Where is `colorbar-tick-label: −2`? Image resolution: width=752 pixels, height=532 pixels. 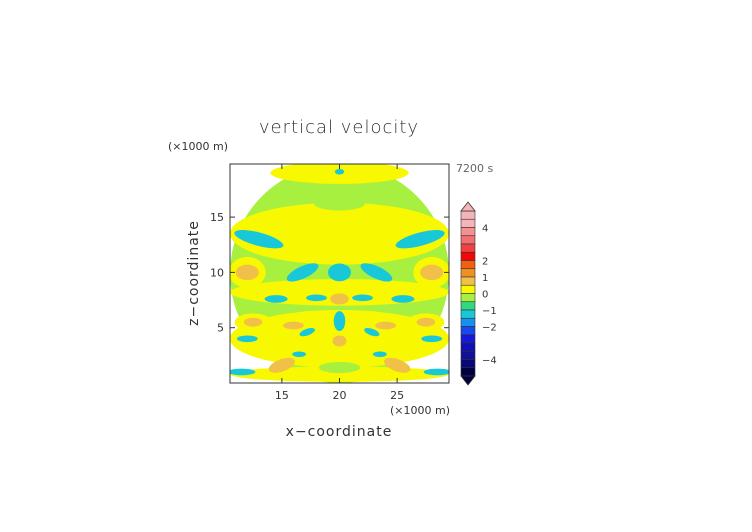 colorbar-tick-label: −2 is located at coordinates (489, 328).